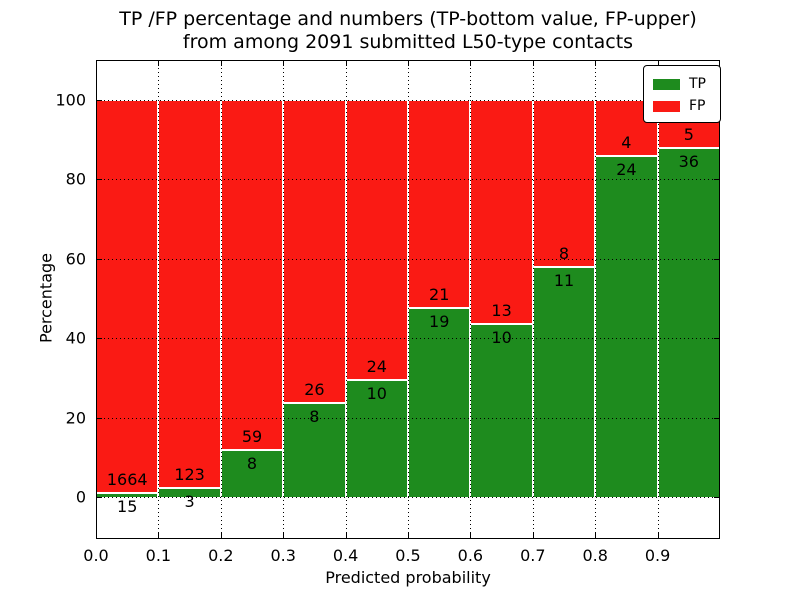 The width and height of the screenshot is (800, 600). What do you see at coordinates (75, 338) in the screenshot?
I see `y-tick-label: 40` at bounding box center [75, 338].